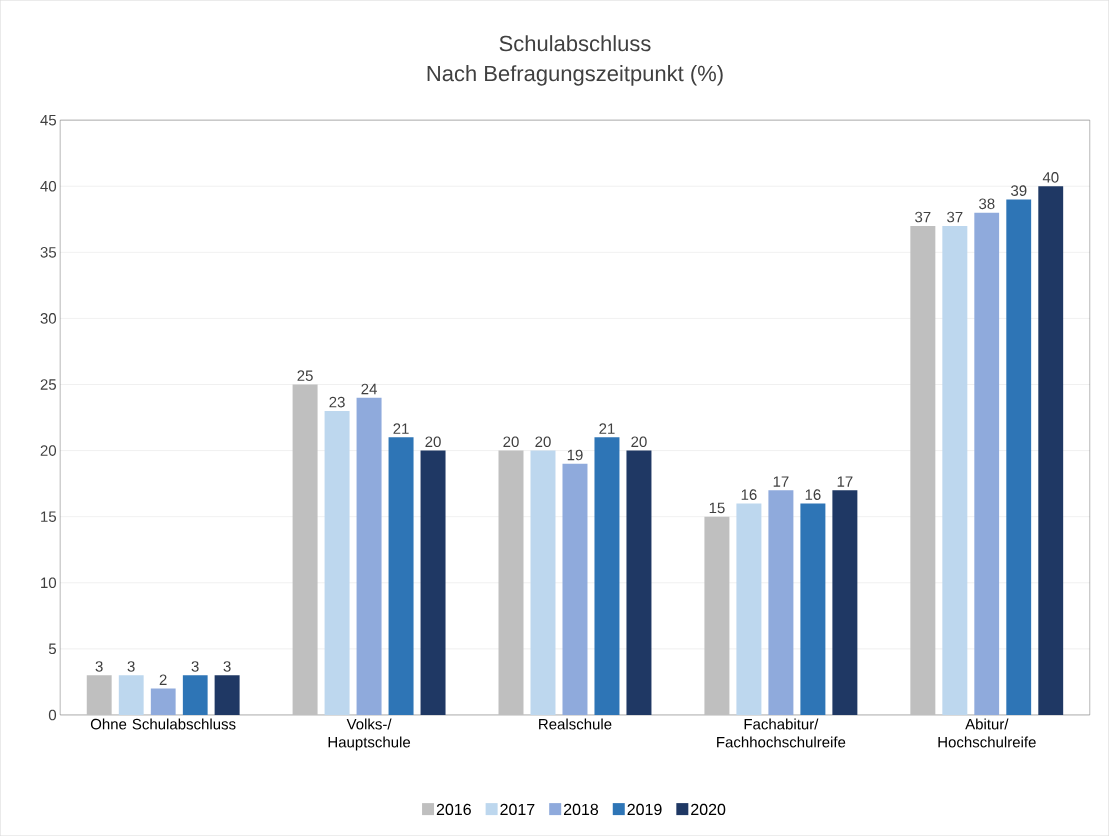  What do you see at coordinates (1050, 177) in the screenshot?
I see `data-label: 40` at bounding box center [1050, 177].